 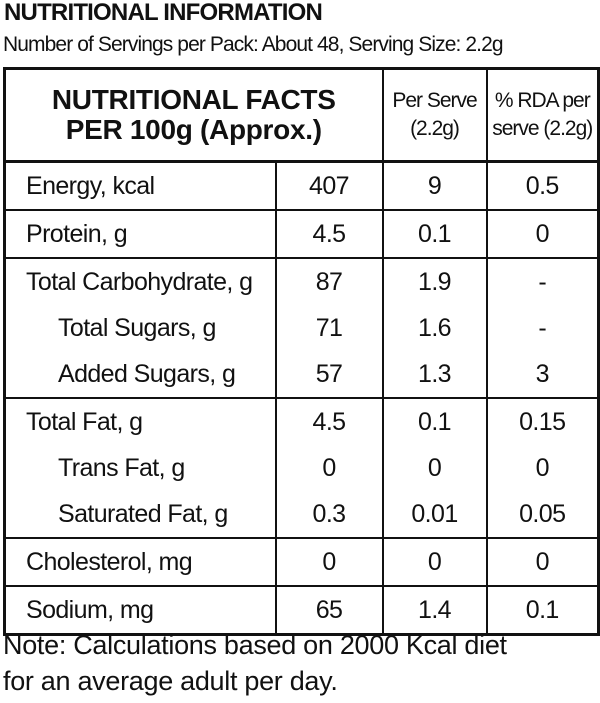 What do you see at coordinates (329, 375) in the screenshot?
I see `nutrient-value: 57` at bounding box center [329, 375].